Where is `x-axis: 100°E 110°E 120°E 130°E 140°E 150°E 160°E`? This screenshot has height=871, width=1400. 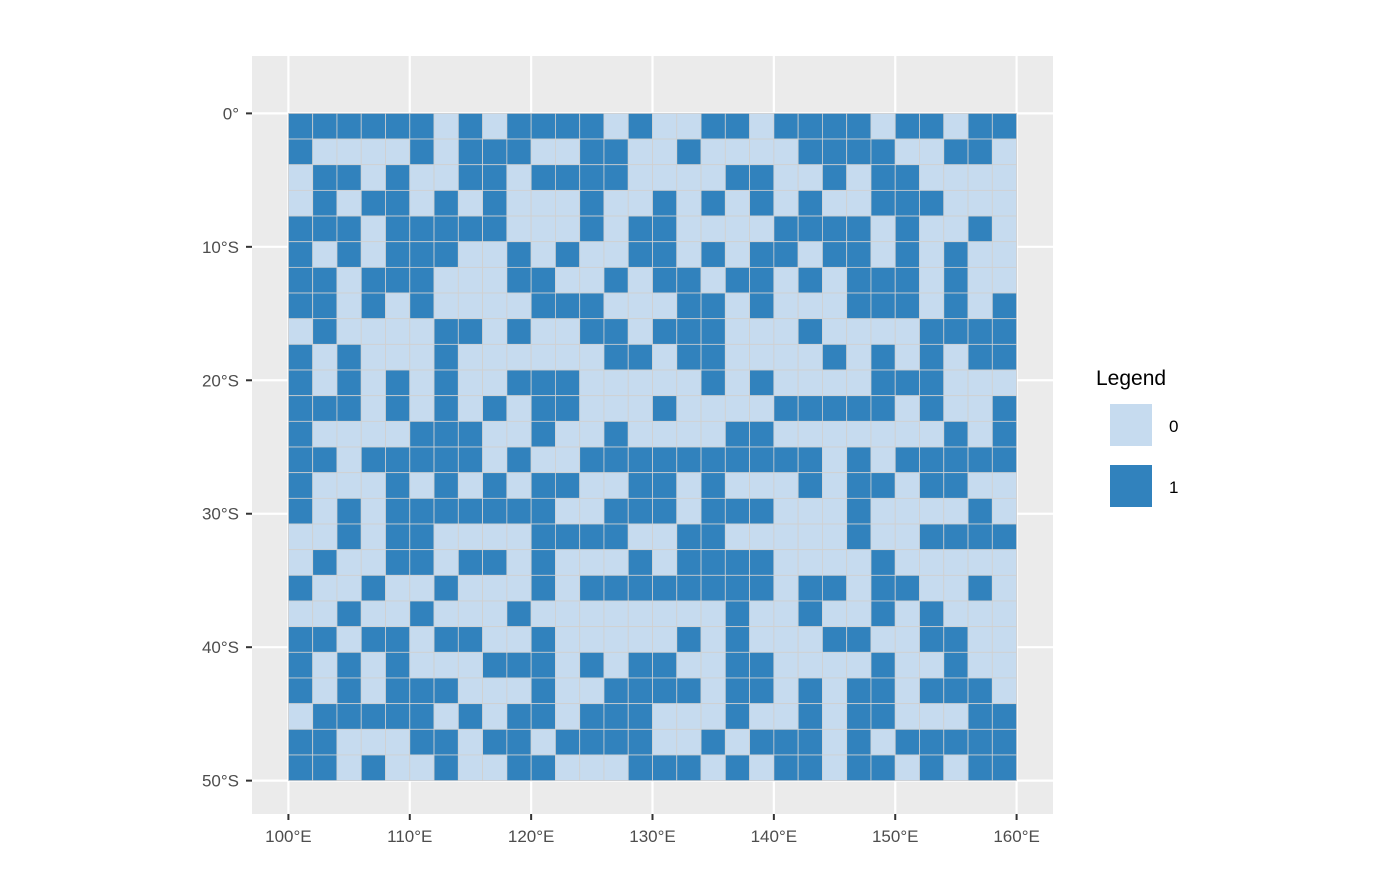
x-axis: 100°E 110°E 120°E 130°E 140°E 150°E 160°E is located at coordinates (652, 830).